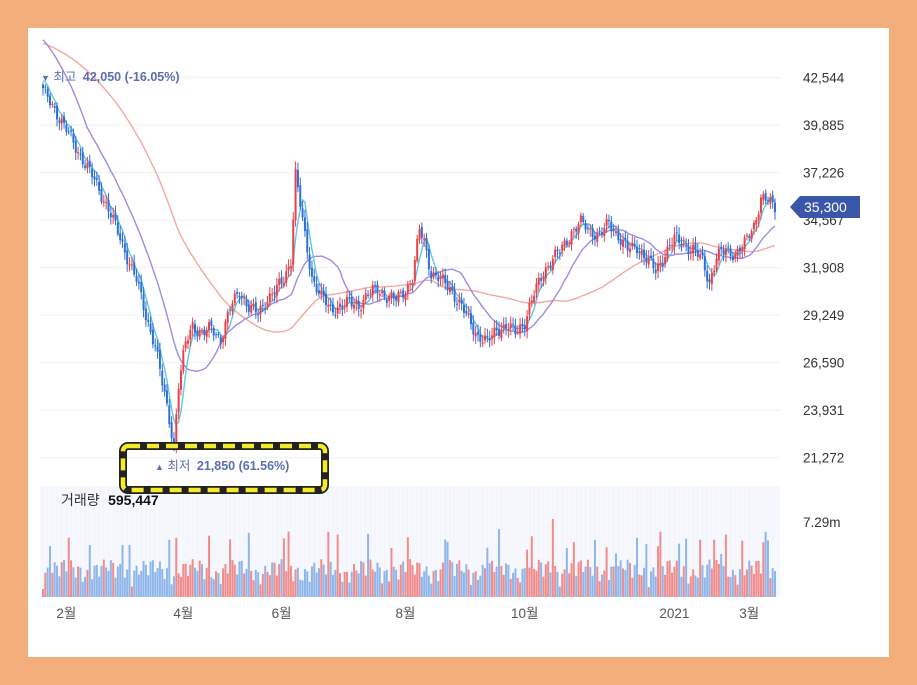  Describe the element at coordinates (178, 466) in the screenshot. I see `low-label: 최저` at that location.